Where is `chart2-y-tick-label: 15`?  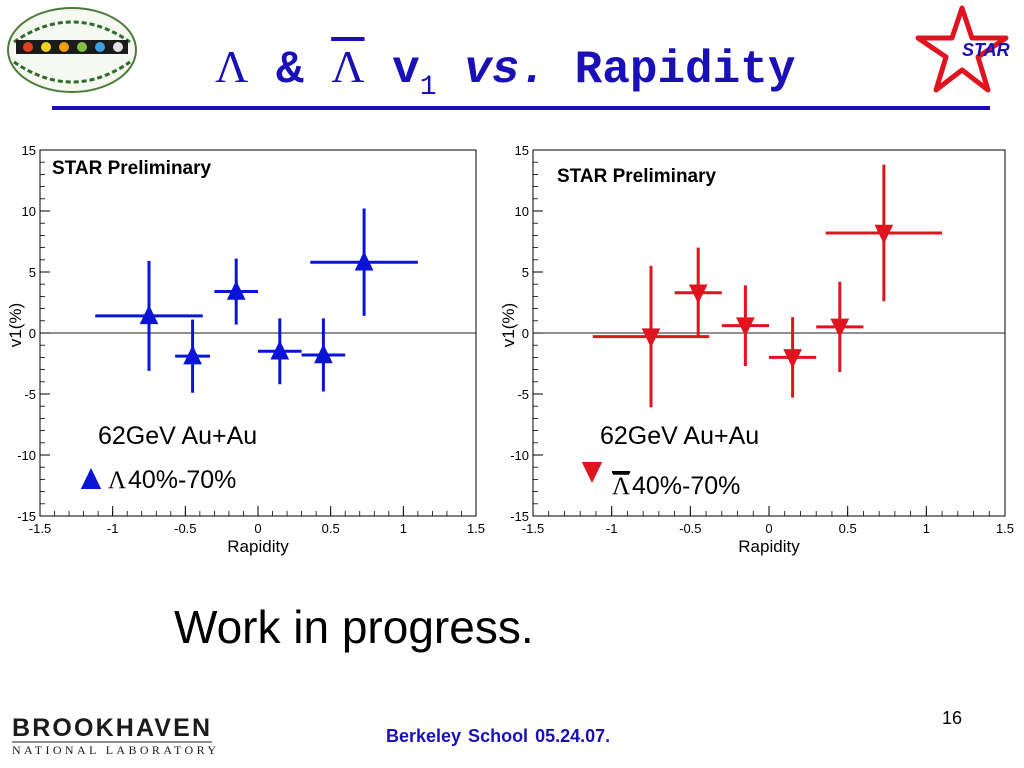
chart2-y-tick-label: 15 is located at coordinates (522, 150).